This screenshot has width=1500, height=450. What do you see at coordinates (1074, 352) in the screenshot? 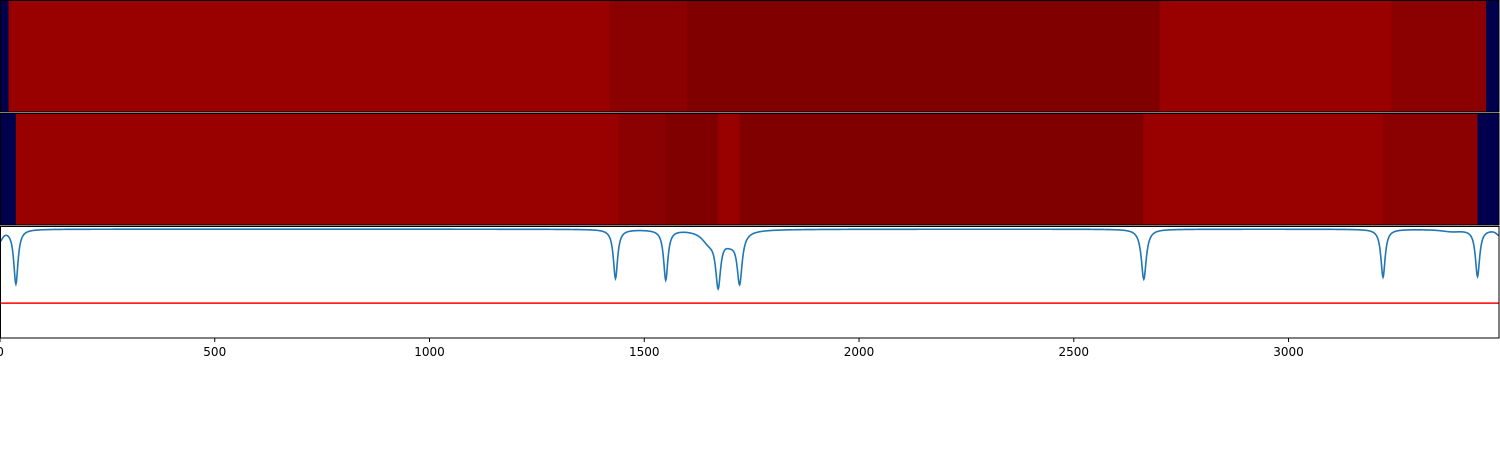
I see `x-tick-label: 2500` at bounding box center [1074, 352].